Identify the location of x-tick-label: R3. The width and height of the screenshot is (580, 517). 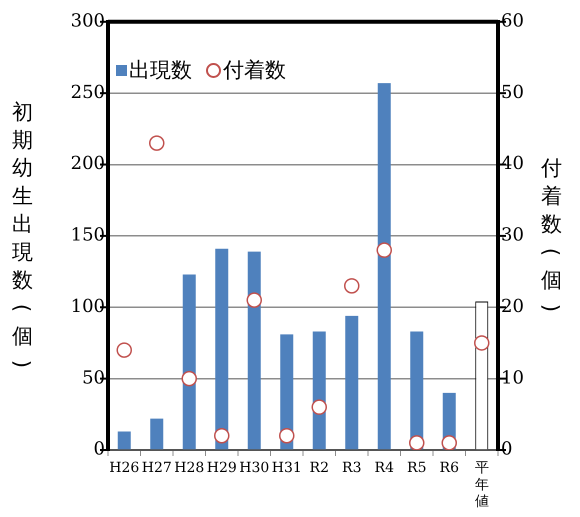
(352, 468).